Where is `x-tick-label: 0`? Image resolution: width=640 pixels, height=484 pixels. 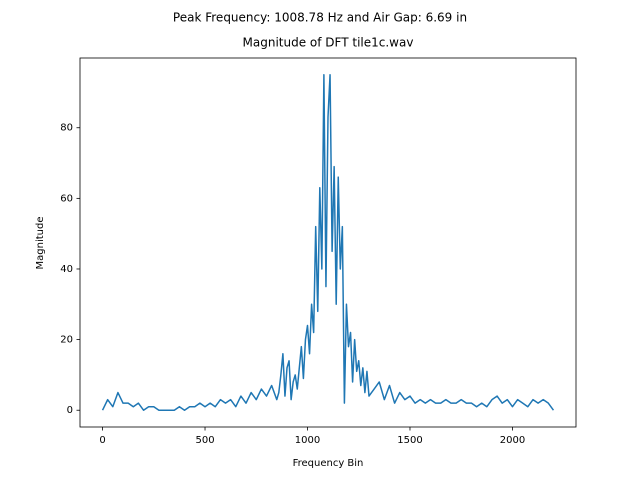
x-tick-label: 0 is located at coordinates (102, 440).